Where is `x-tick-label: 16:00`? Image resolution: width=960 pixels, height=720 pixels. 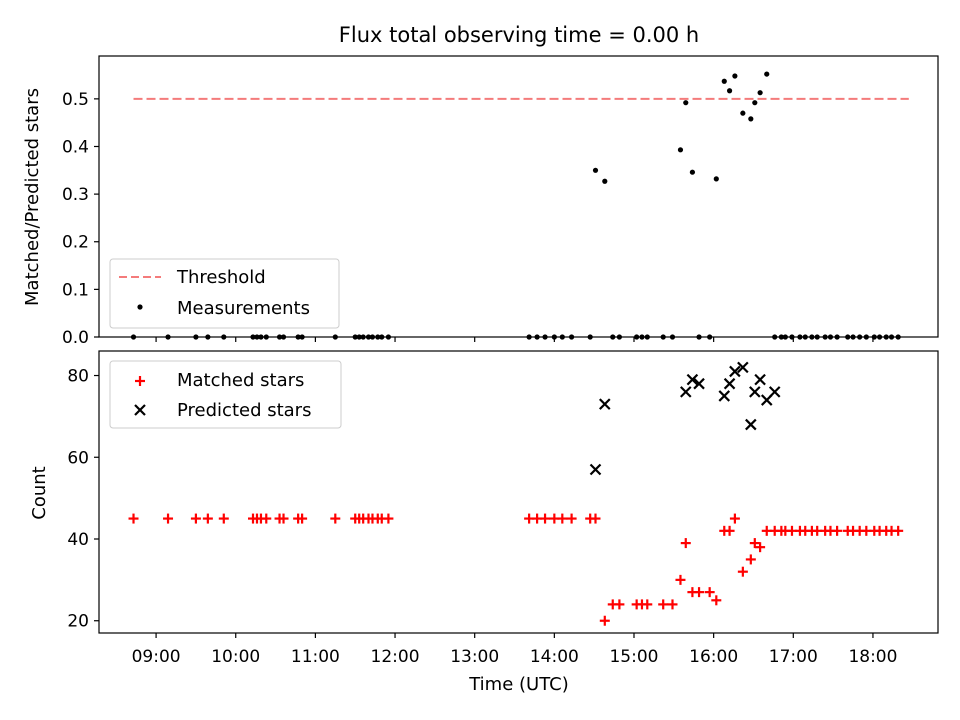
x-tick-label: 16:00 is located at coordinates (713, 657).